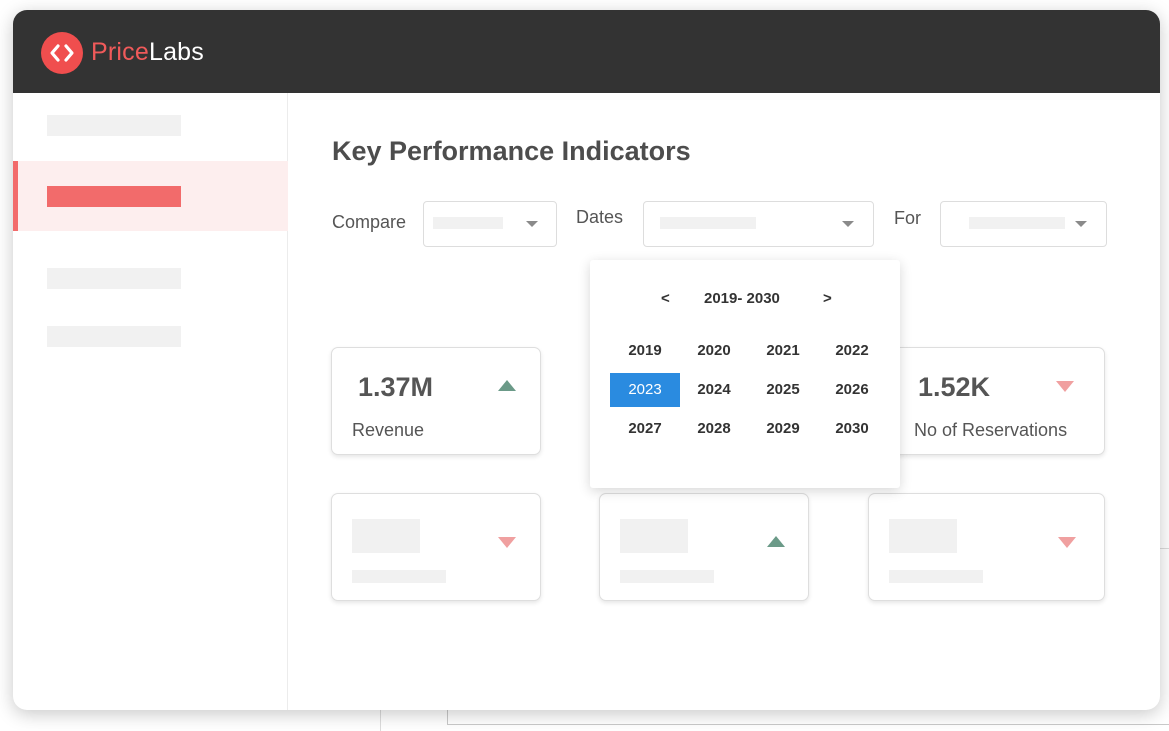 The height and width of the screenshot is (731, 1169). I want to click on compare-select, so click(490, 224).